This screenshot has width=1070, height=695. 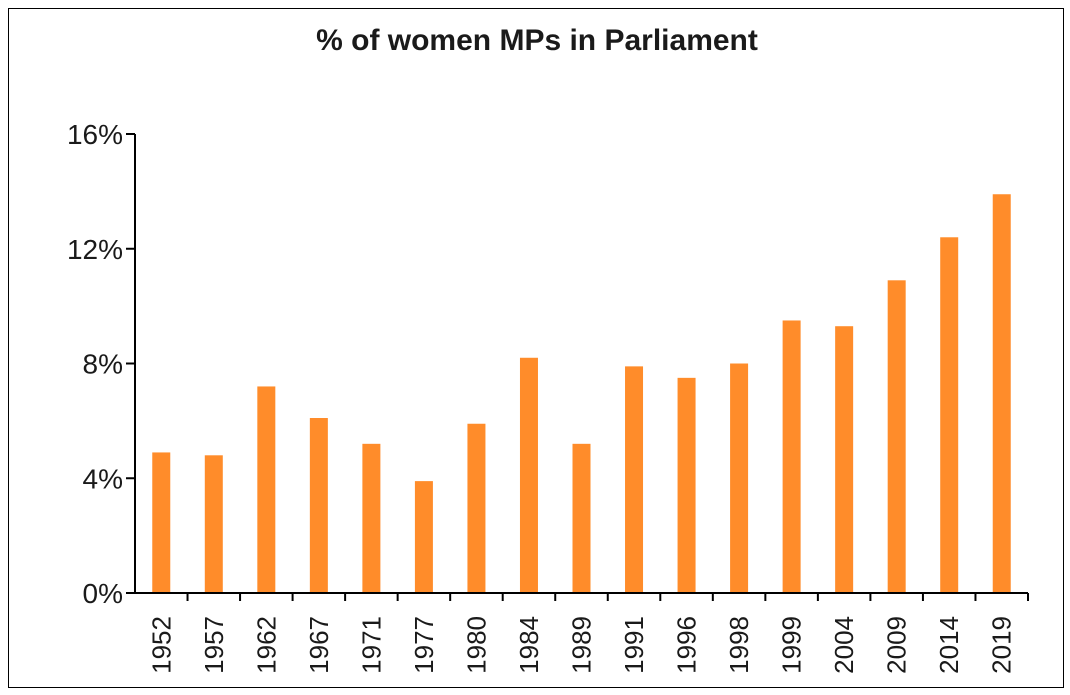 I want to click on bar-1977, so click(x=423, y=537).